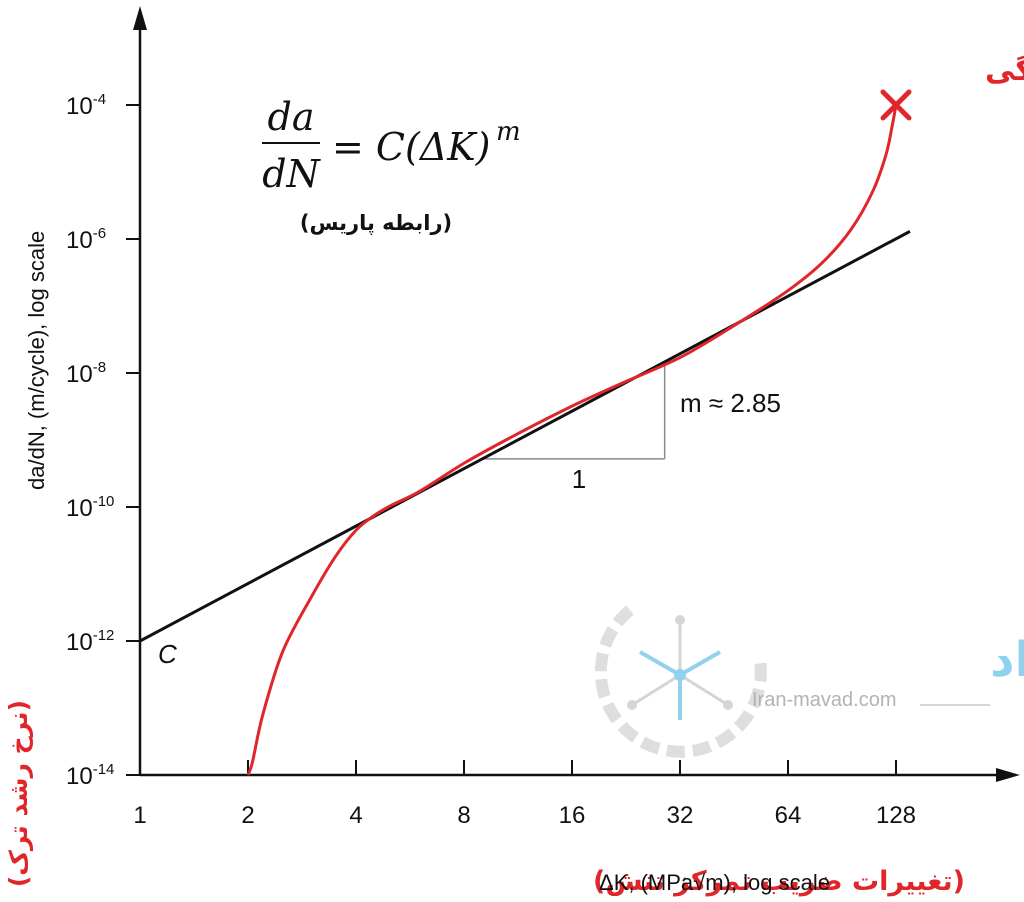 The height and width of the screenshot is (902, 1024). I want to click on y-tick-label: 10⁻⁸, so click(86, 373).